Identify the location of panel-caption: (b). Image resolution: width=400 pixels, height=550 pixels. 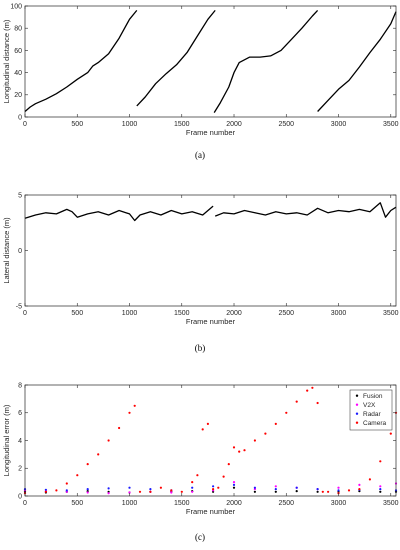
(200, 348).